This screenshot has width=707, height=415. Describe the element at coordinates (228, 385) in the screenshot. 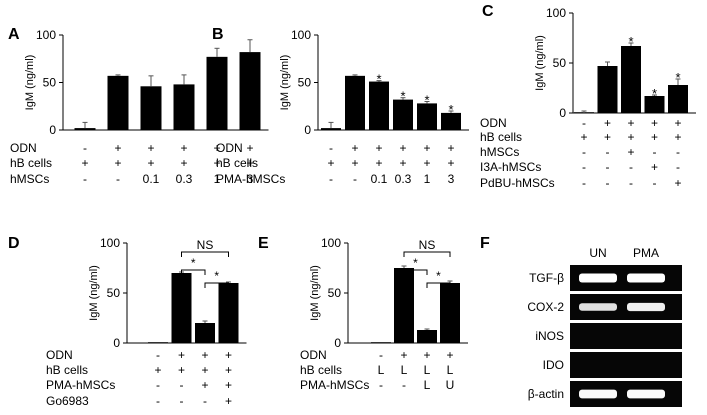

I see `row-cell-d-3-4: +` at that location.